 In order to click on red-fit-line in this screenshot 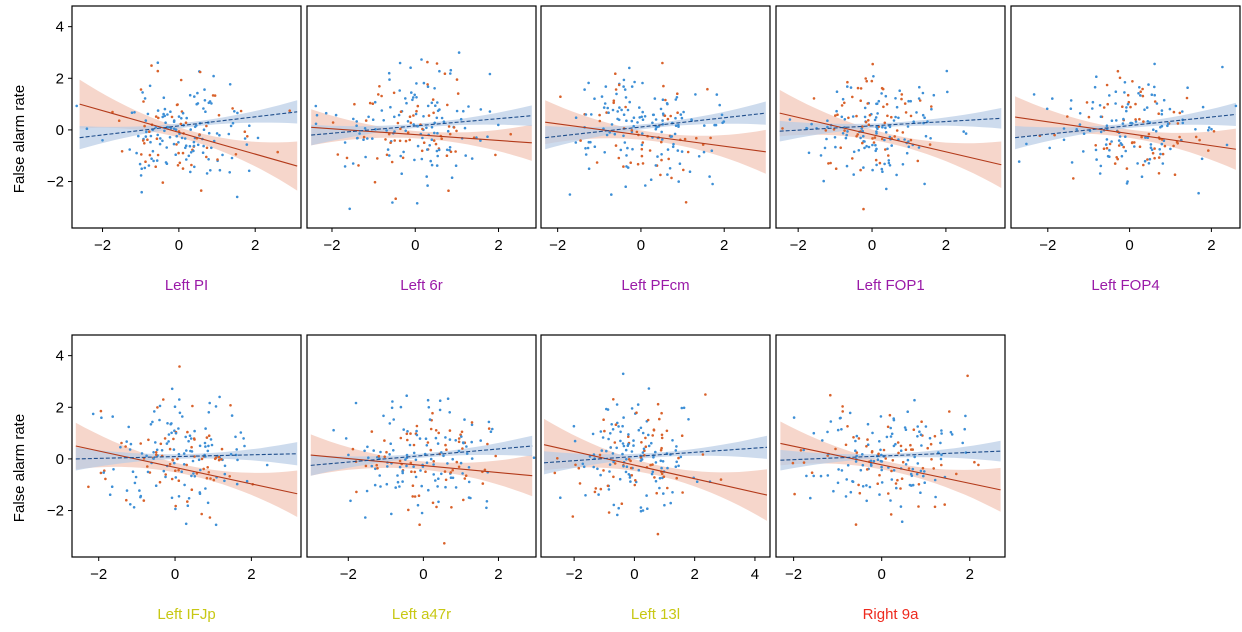, I will do `click(655, 470)`.